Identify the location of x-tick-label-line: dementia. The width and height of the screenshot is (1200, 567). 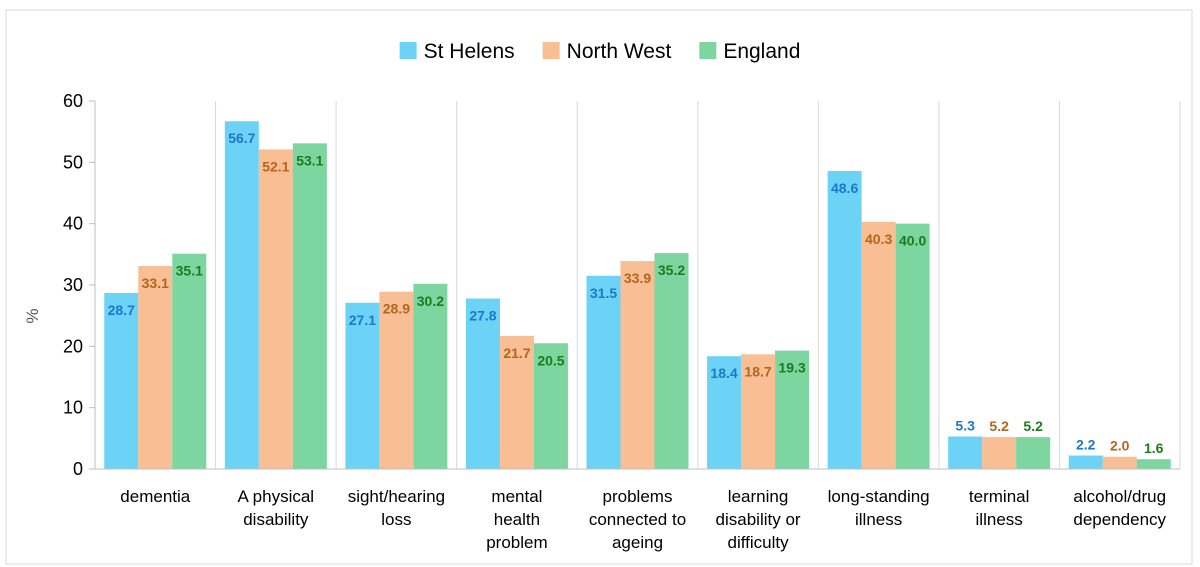
(155, 496).